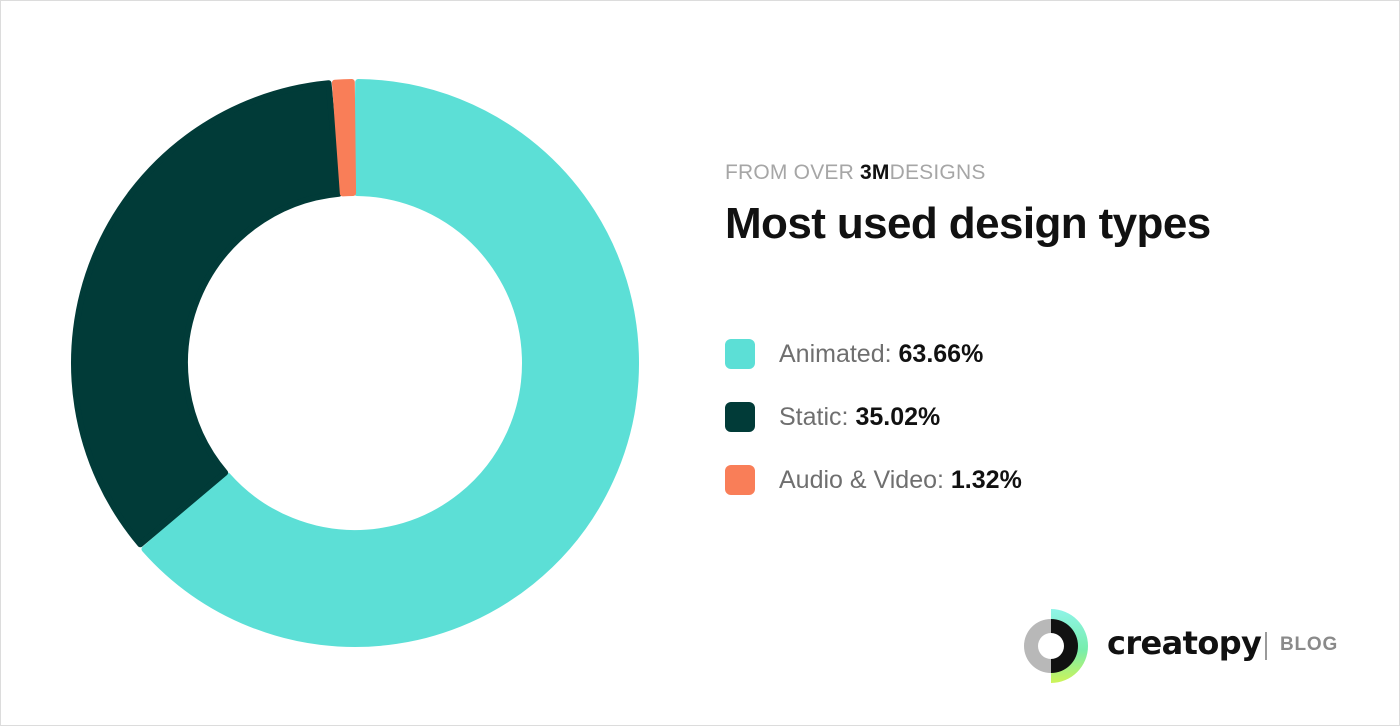 Image resolution: width=1400 pixels, height=727 pixels. What do you see at coordinates (740, 480) in the screenshot?
I see `legend-swatch-audio-video` at bounding box center [740, 480].